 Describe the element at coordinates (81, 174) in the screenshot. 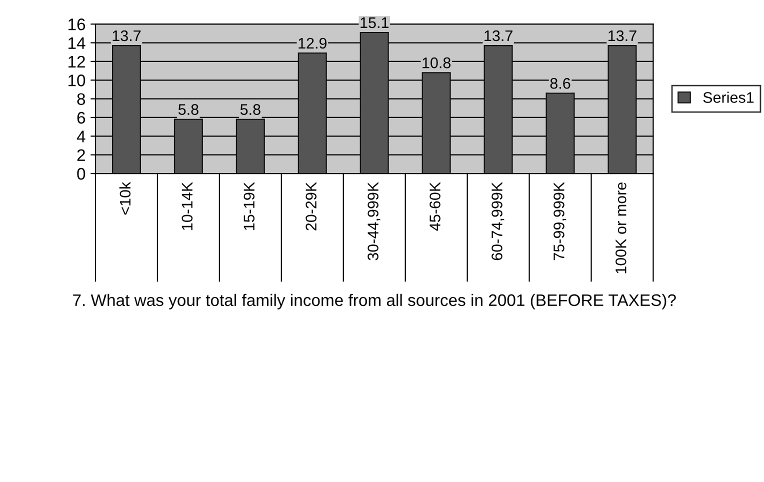

I see `y-tick-label: 0` at that location.